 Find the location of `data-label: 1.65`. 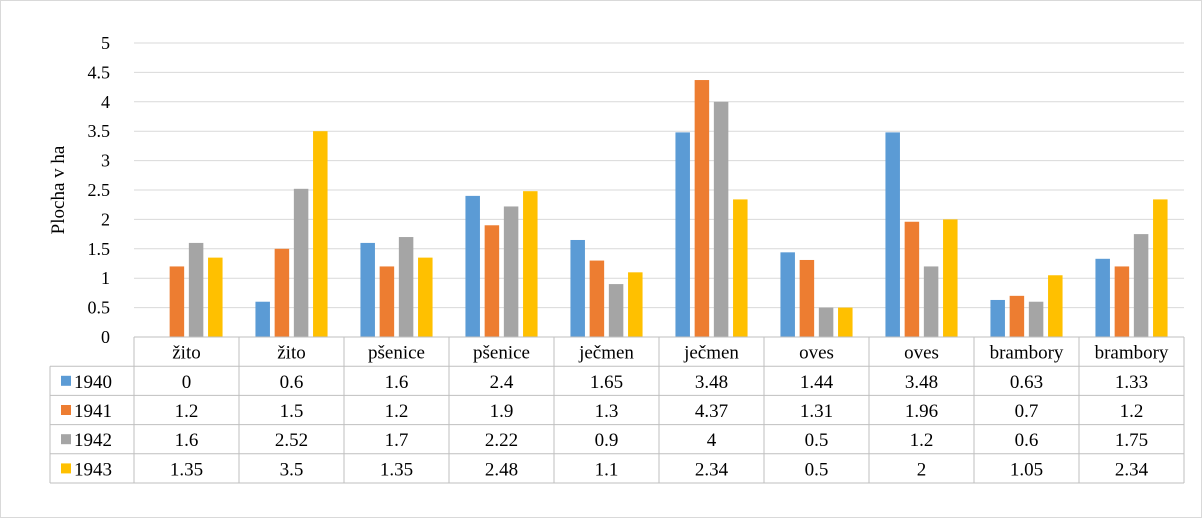

data-label: 1.65 is located at coordinates (606, 382).